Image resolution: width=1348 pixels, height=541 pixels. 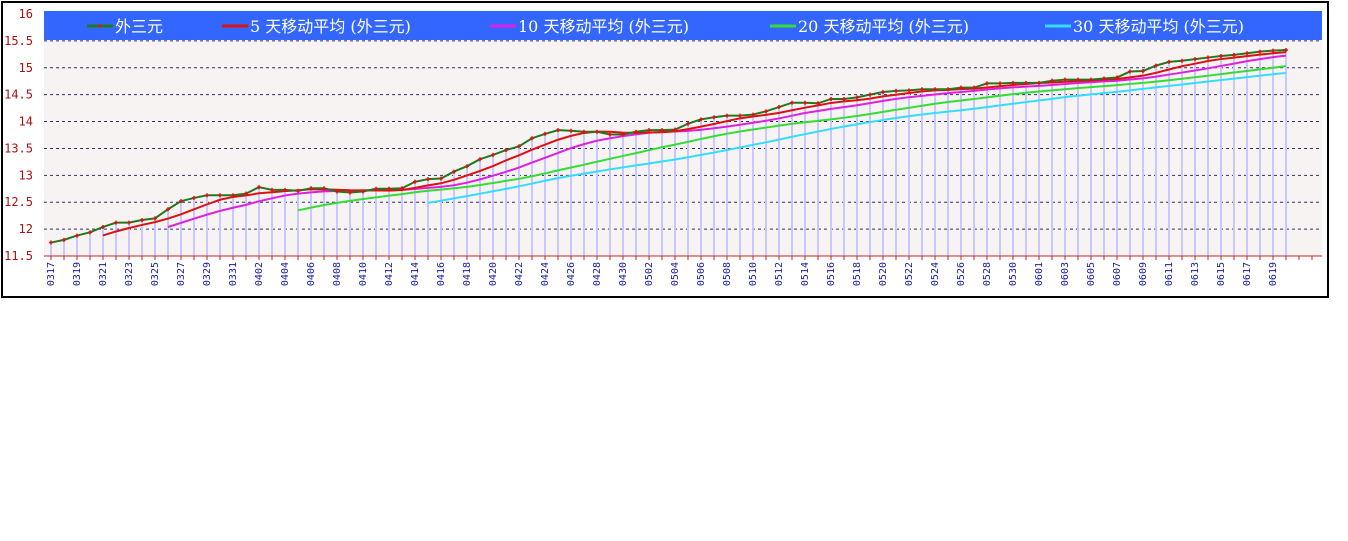 I want to click on y-tick-label: 14.5, so click(x=18, y=95).